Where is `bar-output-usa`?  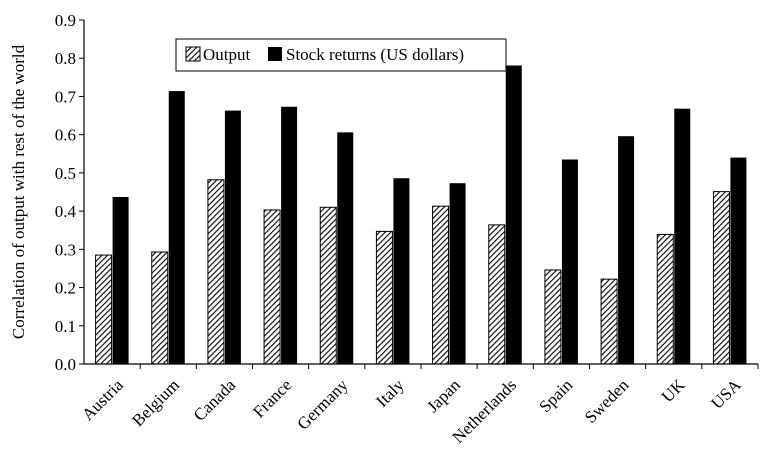 bar-output-usa is located at coordinates (721, 278).